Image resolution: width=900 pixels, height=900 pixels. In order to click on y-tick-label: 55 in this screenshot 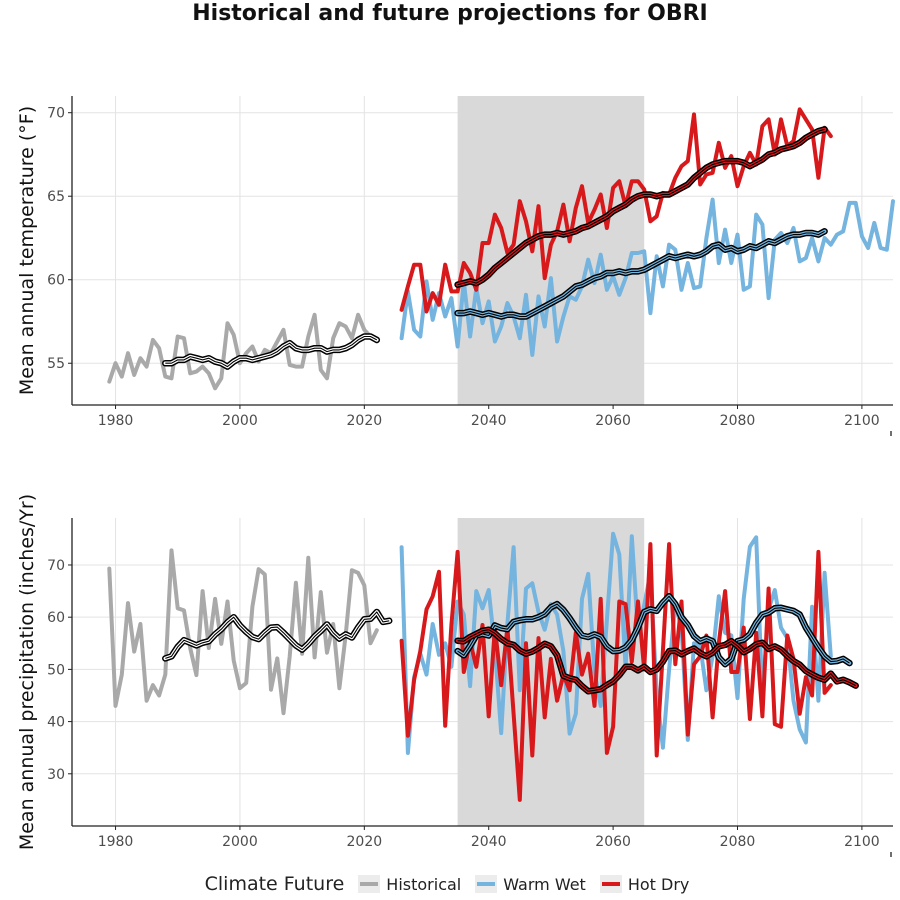, I will do `click(56, 364)`.